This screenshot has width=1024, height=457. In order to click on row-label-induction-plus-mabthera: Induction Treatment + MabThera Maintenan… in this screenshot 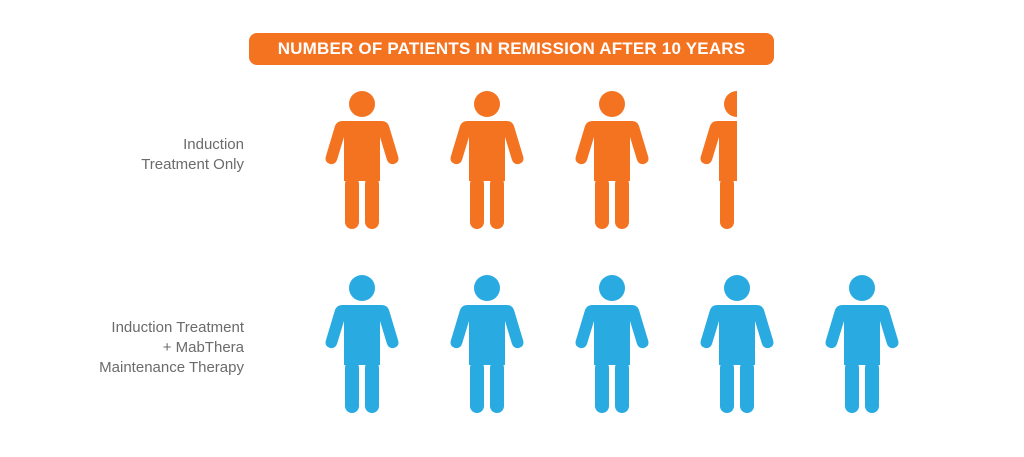, I will do `click(129, 348)`.